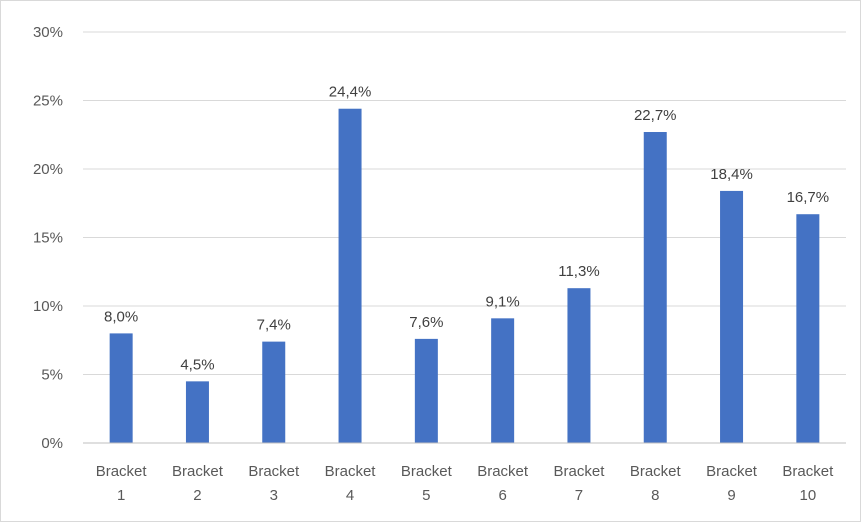  Describe the element at coordinates (808, 495) in the screenshot. I see `x-tick-label-line2: 10` at that location.